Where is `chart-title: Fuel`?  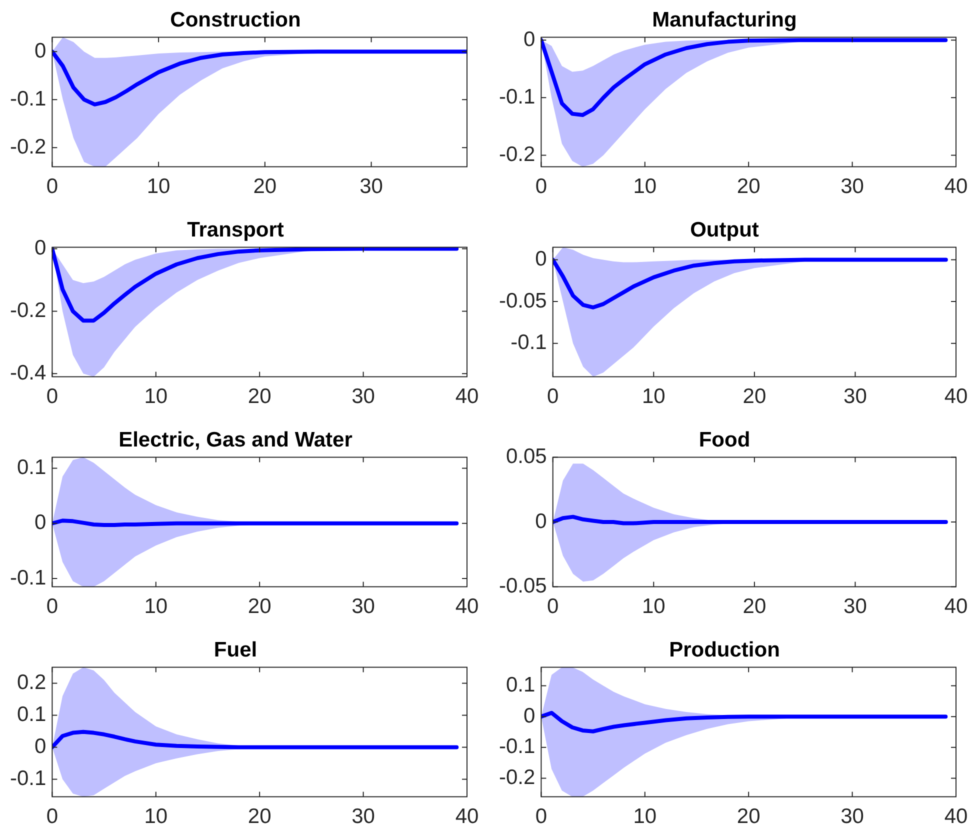 chart-title: Fuel is located at coordinates (236, 650).